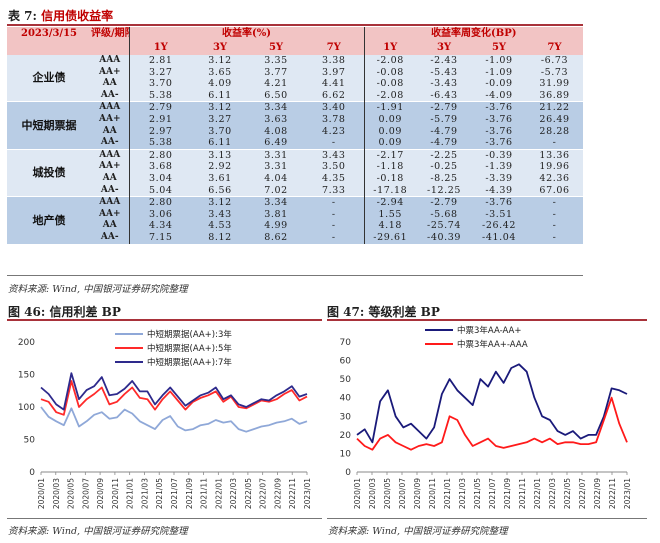  I want to click on yield-cell: 3.78, so click(334, 119).